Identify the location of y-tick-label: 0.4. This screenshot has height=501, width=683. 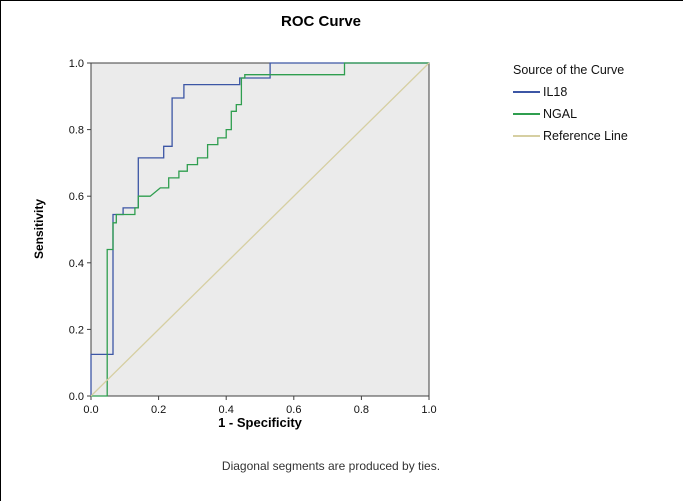
(76, 264).